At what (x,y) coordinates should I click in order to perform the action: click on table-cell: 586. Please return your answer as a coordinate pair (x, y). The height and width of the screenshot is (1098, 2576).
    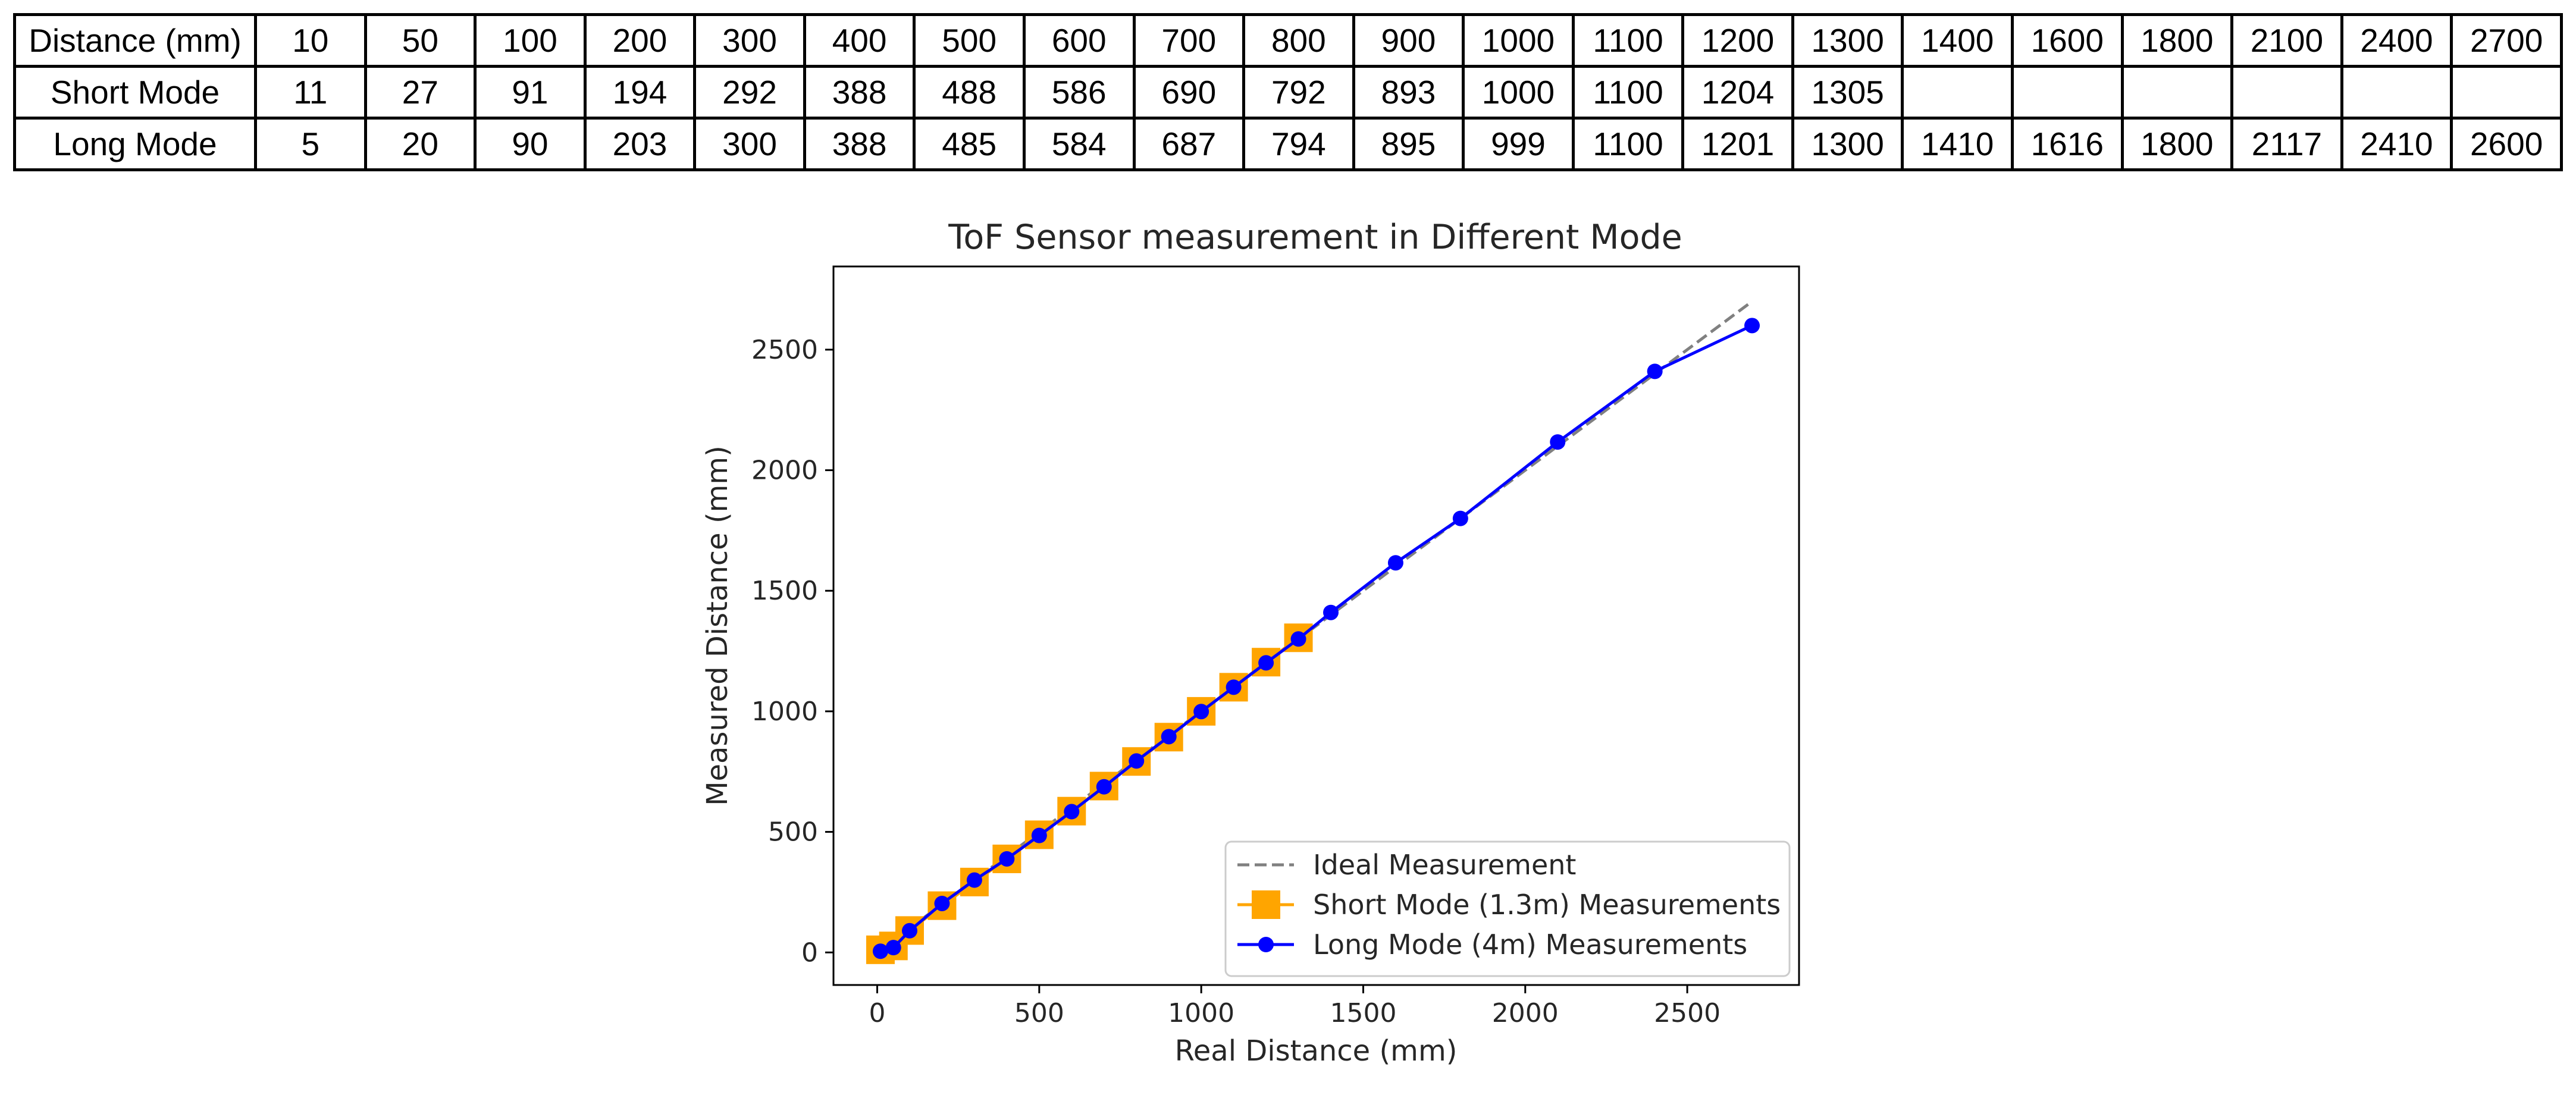
    Looking at the image, I should click on (1079, 92).